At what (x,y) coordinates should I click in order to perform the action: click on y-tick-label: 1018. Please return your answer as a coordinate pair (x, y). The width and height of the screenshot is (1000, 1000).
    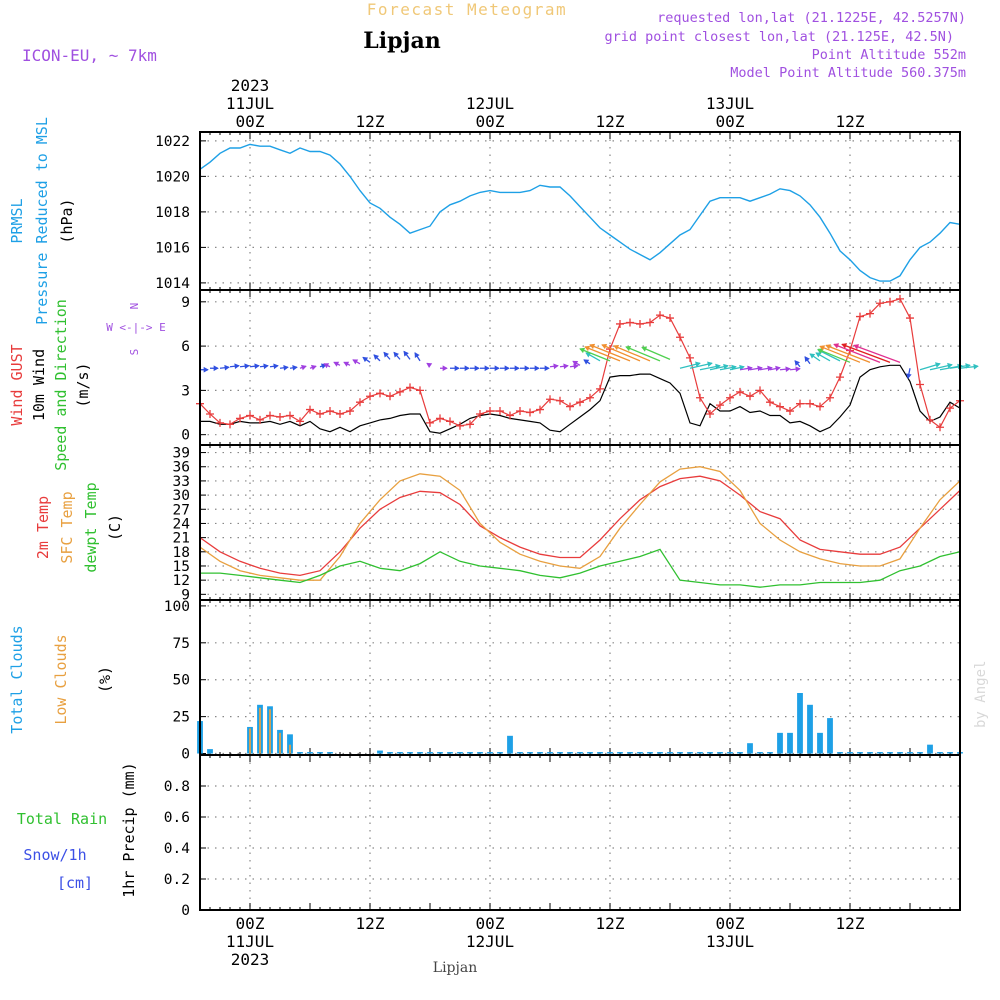
    Looking at the image, I should click on (172, 213).